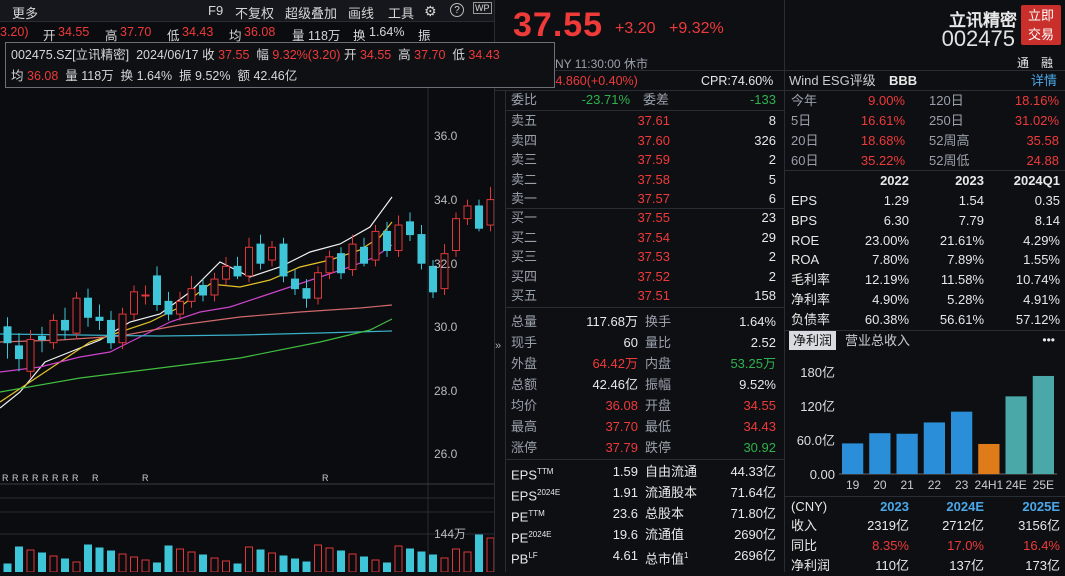 The height and width of the screenshot is (576, 1065). Describe the element at coordinates (1042, 160) in the screenshot. I see `perf-value: 24.88` at that location.